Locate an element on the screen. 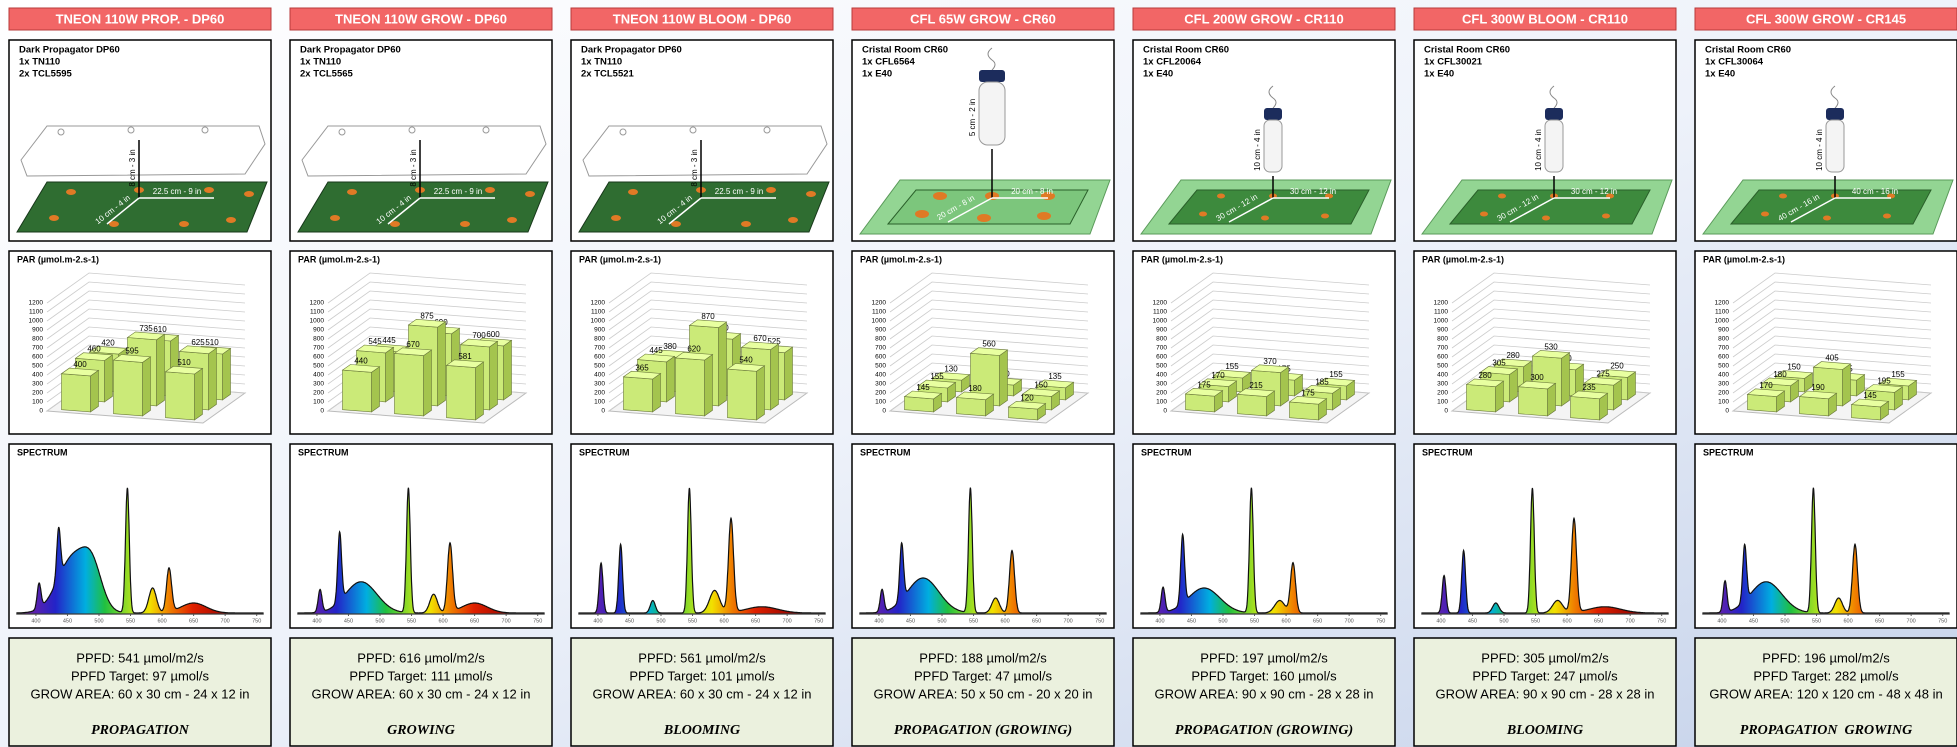 Image resolution: width=1957 pixels, height=747 pixels. setup-line: 2x TCL5595 is located at coordinates (46, 74).